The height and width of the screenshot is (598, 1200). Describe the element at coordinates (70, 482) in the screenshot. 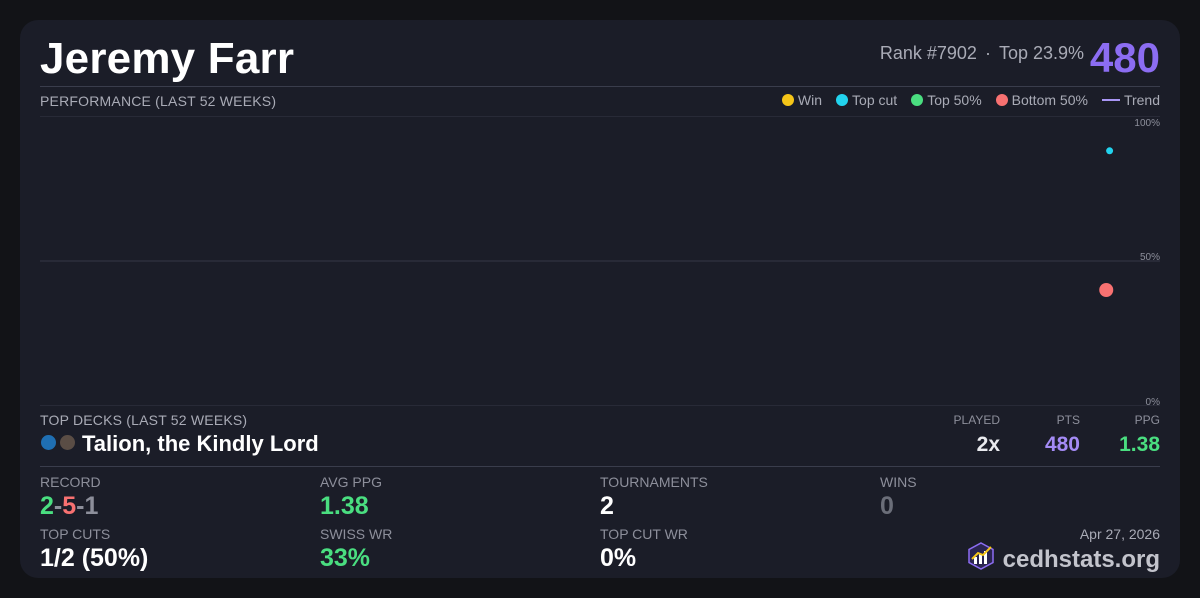

I see `record-label: RECORD` at that location.